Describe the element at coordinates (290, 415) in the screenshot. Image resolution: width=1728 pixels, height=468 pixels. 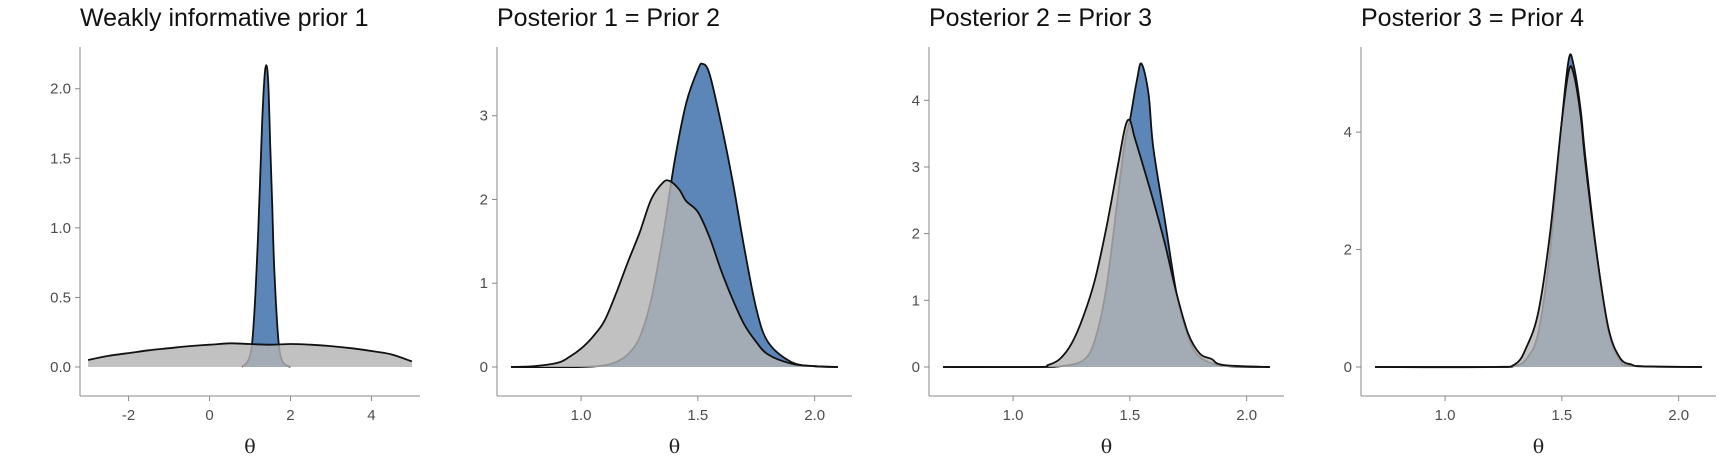
I see `x-tick-label: 2` at that location.